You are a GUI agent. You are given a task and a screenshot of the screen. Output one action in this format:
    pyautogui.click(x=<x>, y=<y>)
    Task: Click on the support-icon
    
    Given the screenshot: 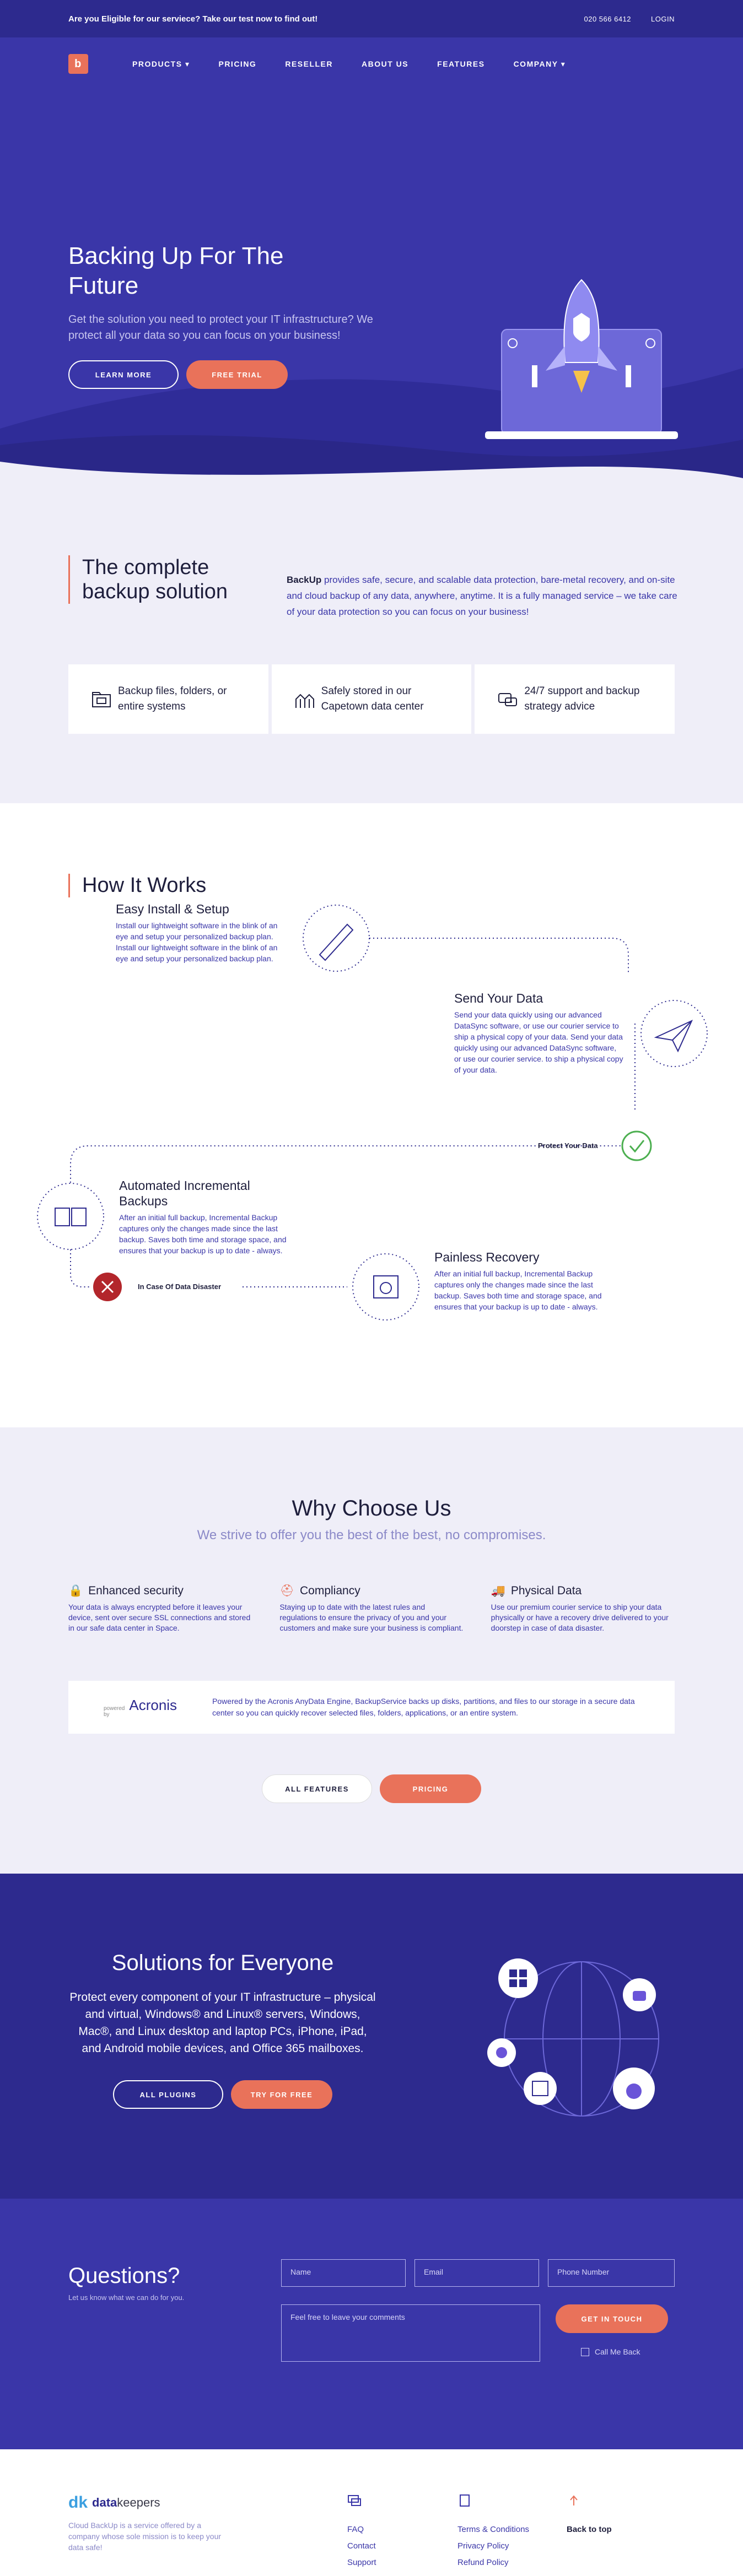 What is the action you would take?
    pyautogui.click(x=508, y=699)
    